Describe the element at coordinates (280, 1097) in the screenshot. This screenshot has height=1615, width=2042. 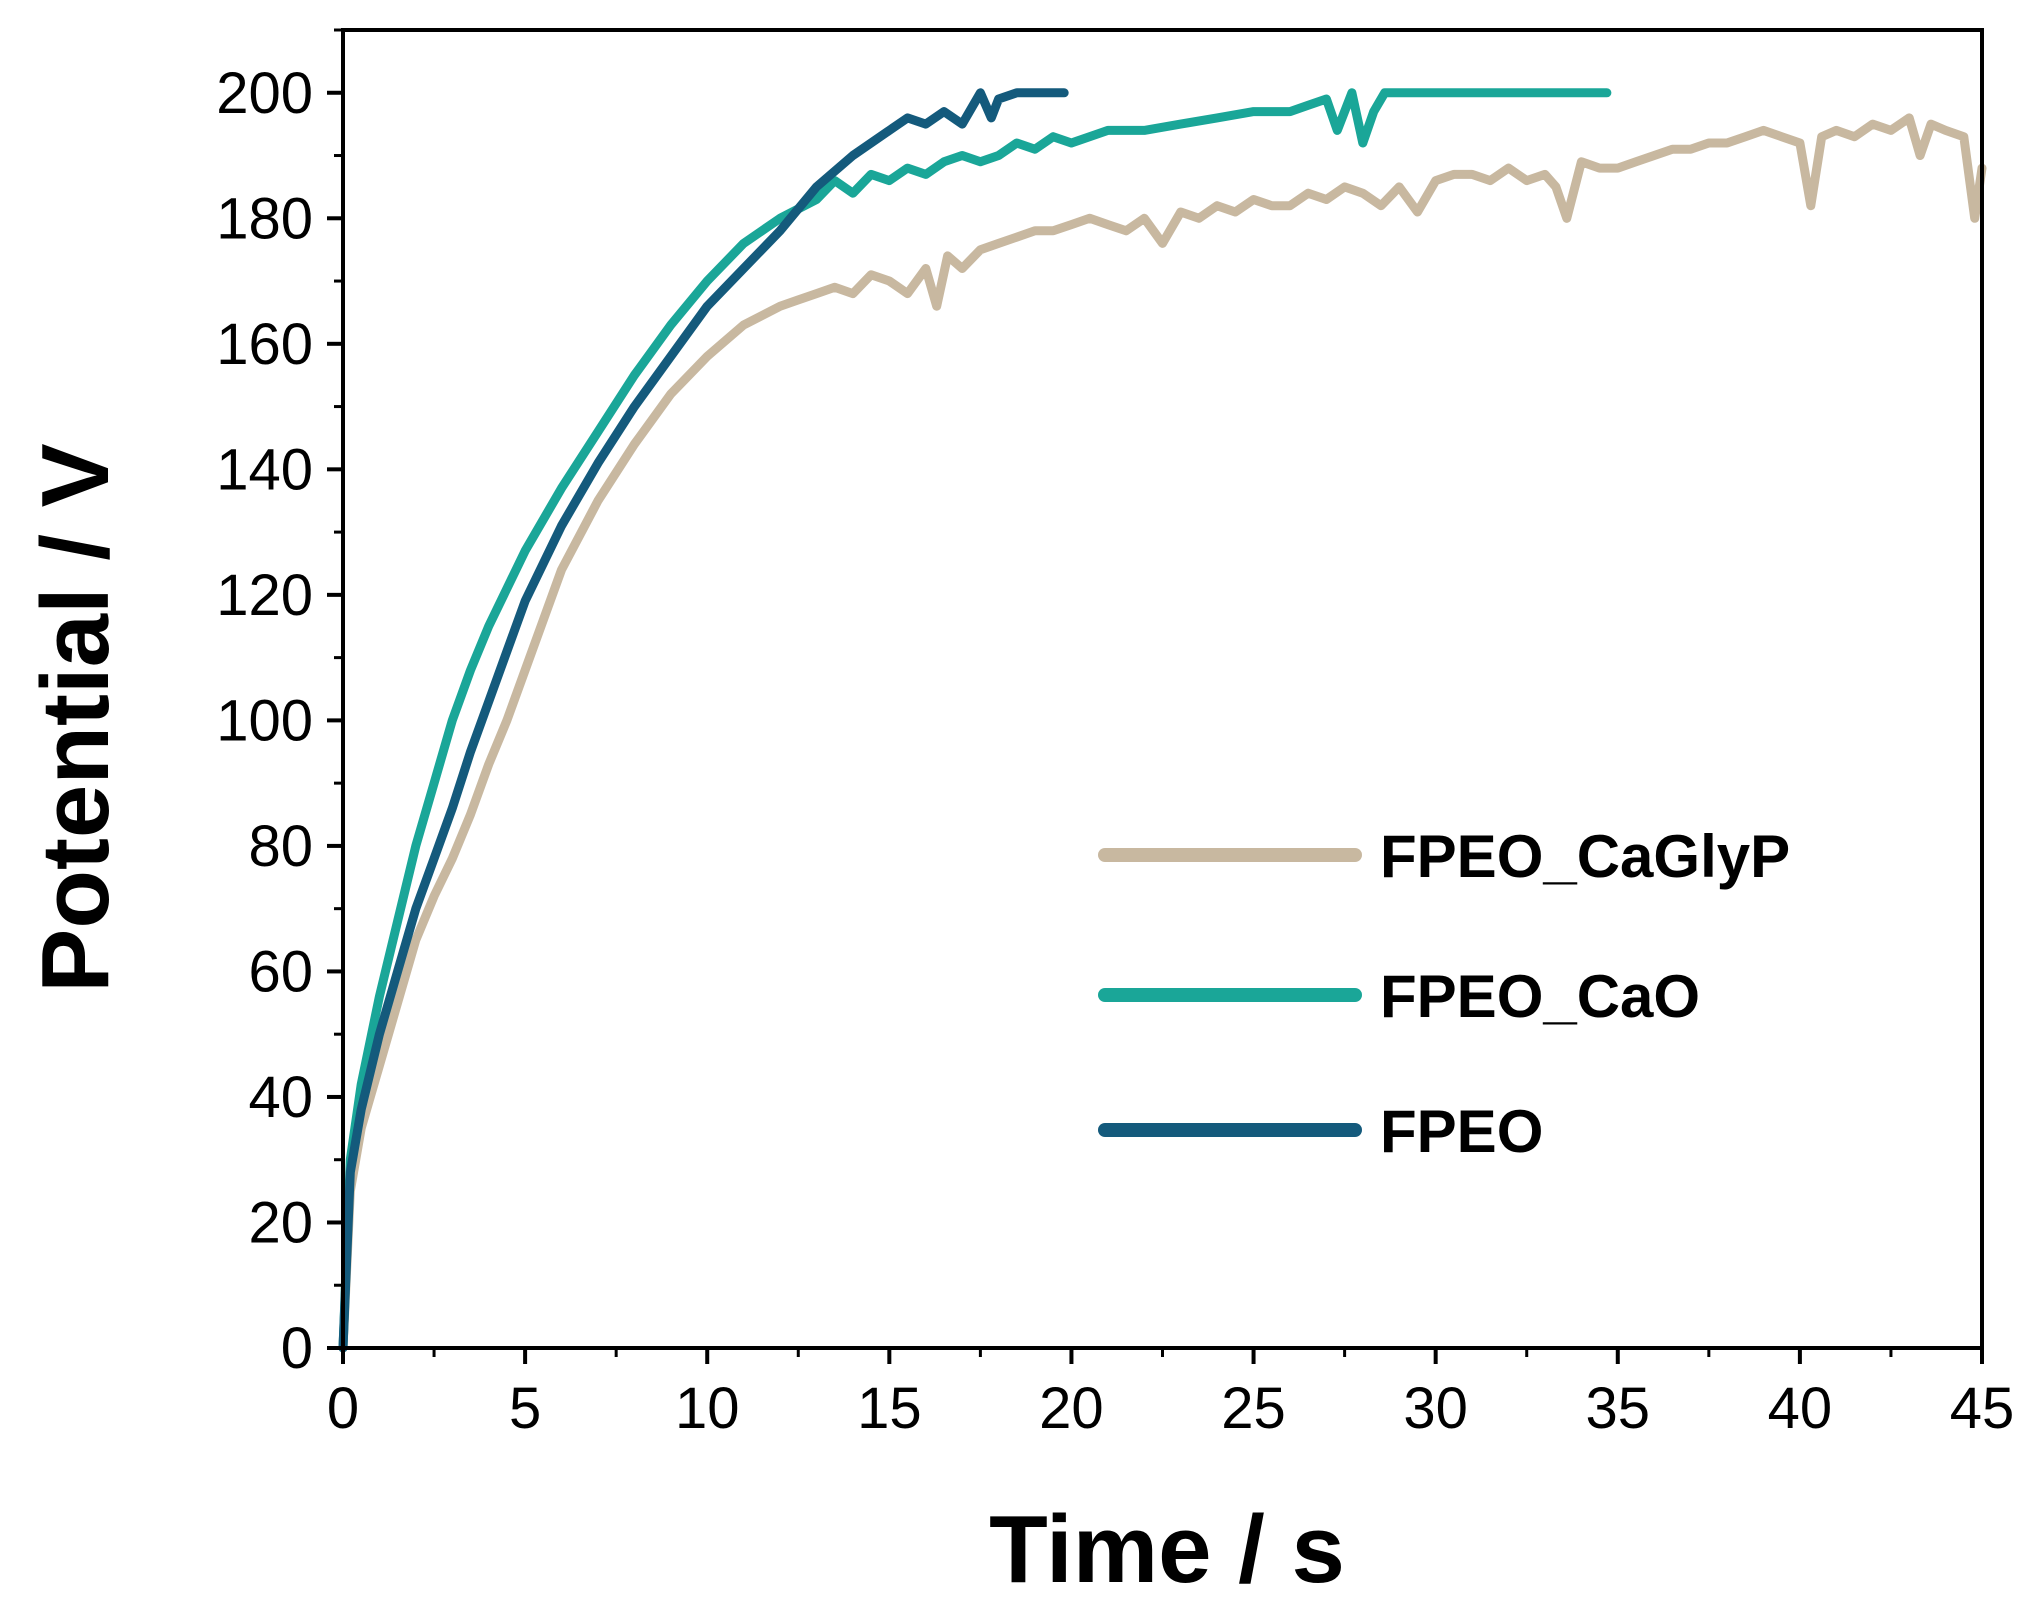
I see `y-tick-label: 40` at that location.